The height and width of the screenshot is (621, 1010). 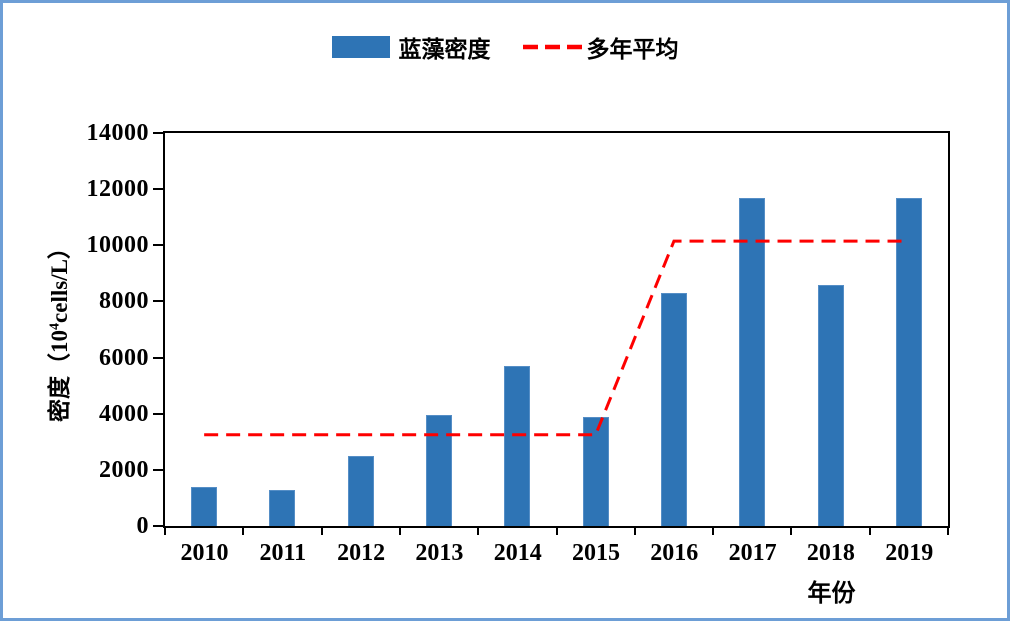 I want to click on bar-2011, so click(x=282, y=507).